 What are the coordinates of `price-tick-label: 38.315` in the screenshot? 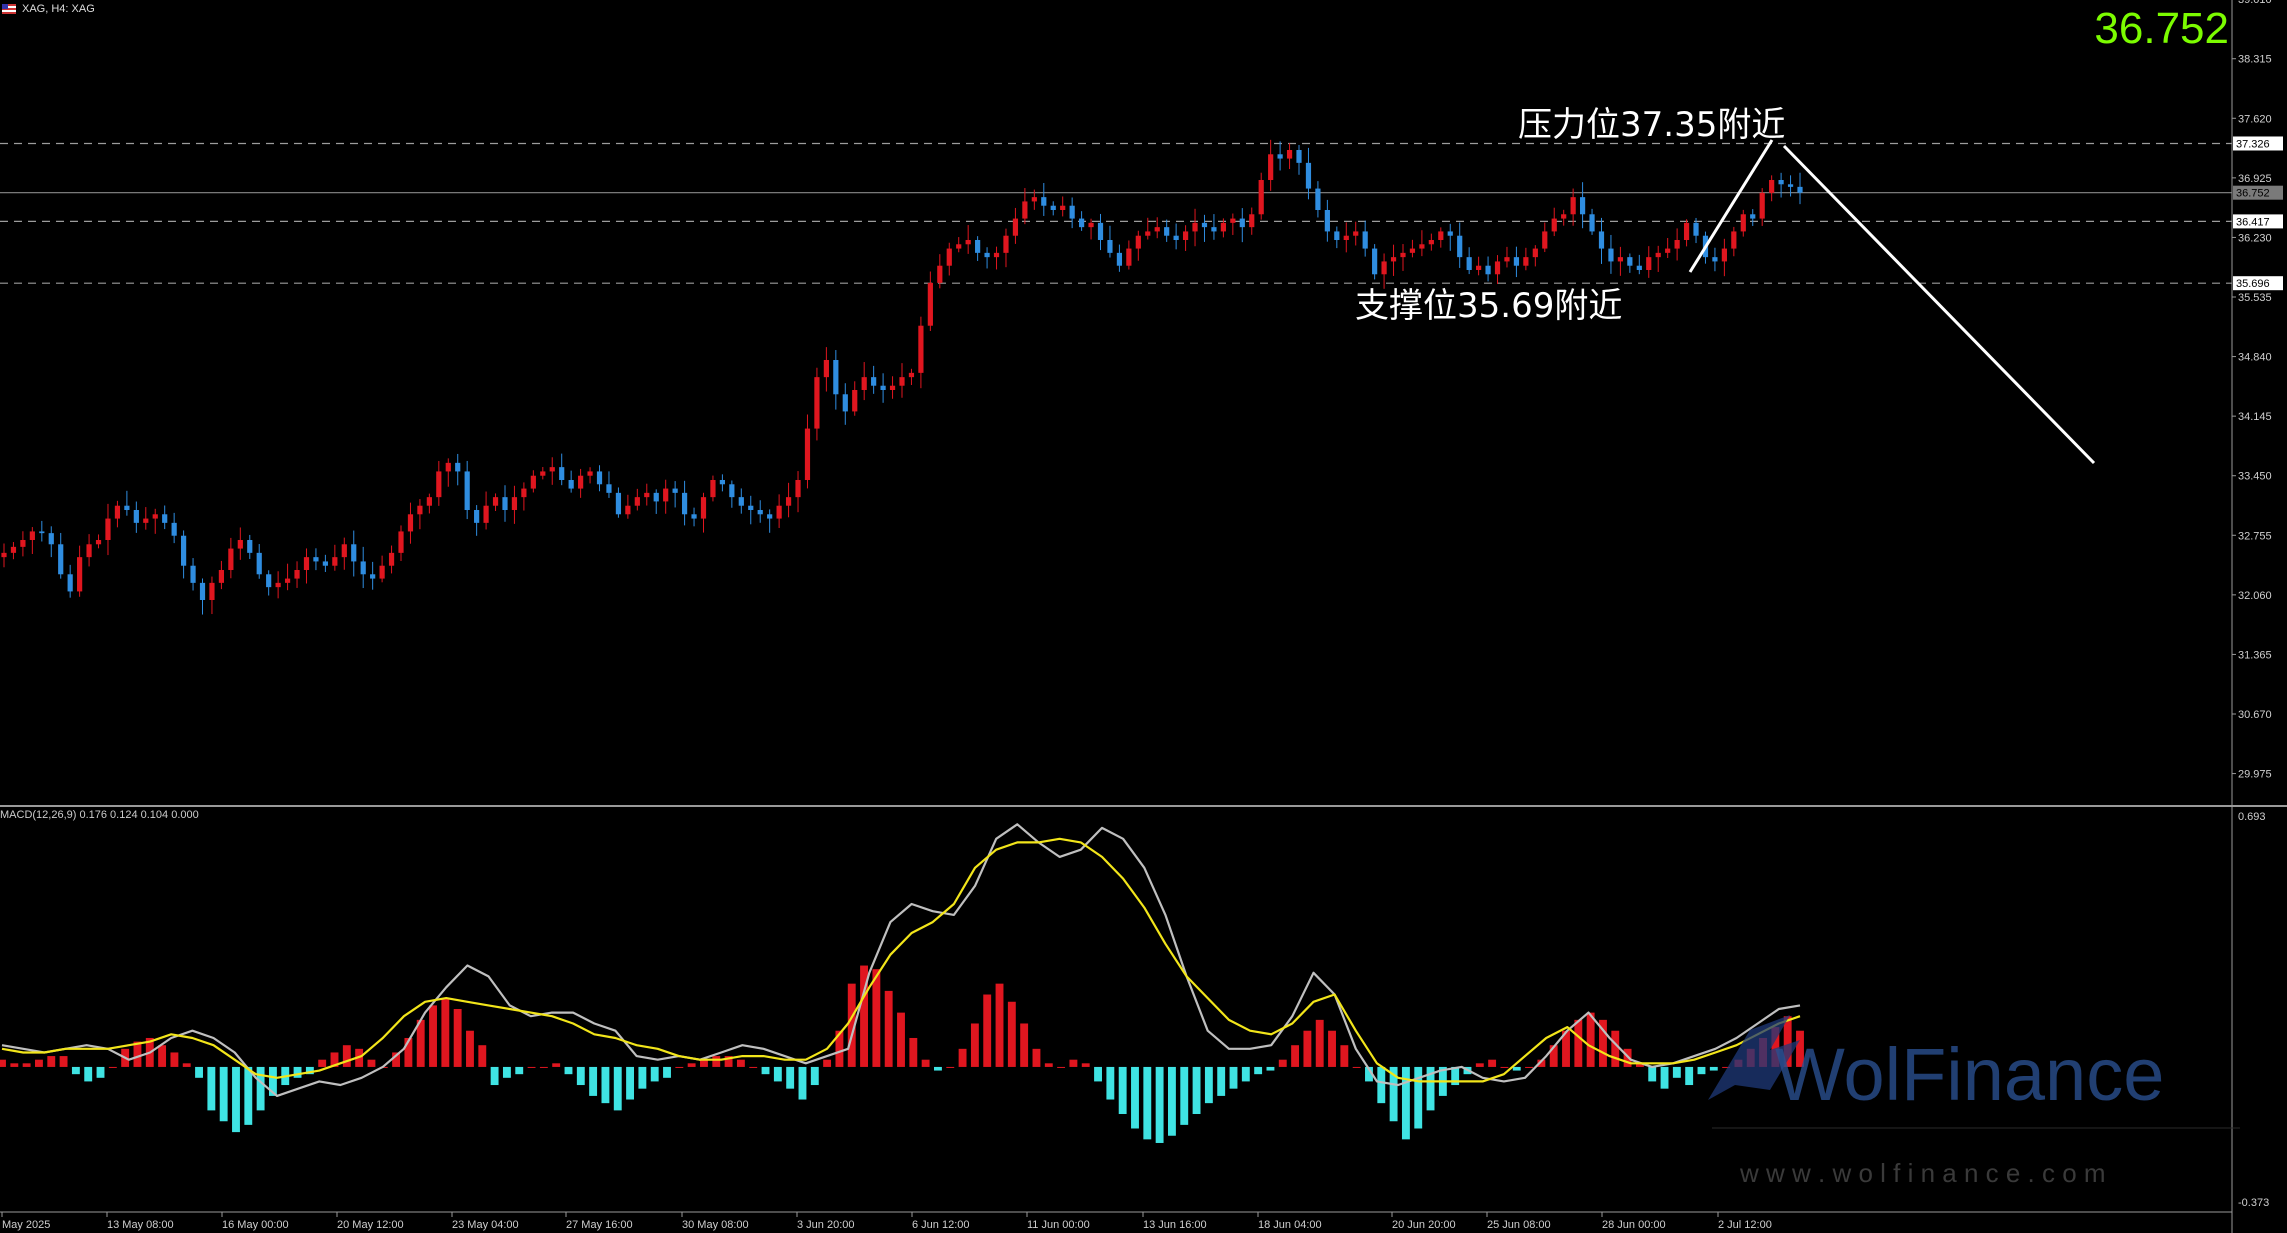 It's located at (2255, 60).